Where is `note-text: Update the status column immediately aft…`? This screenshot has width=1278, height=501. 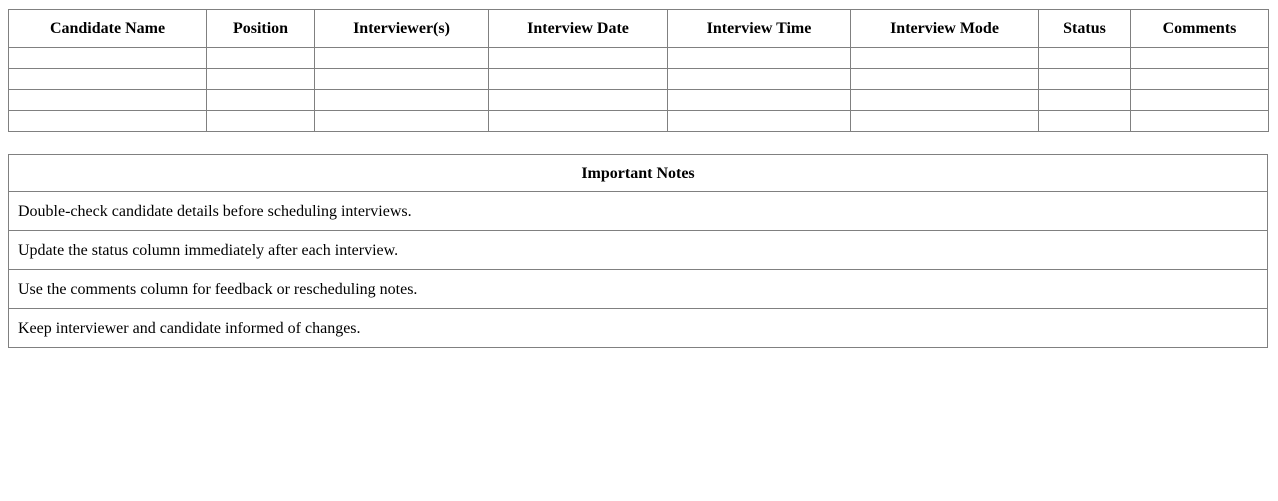
note-text: Update the status column immediately aft… is located at coordinates (638, 250).